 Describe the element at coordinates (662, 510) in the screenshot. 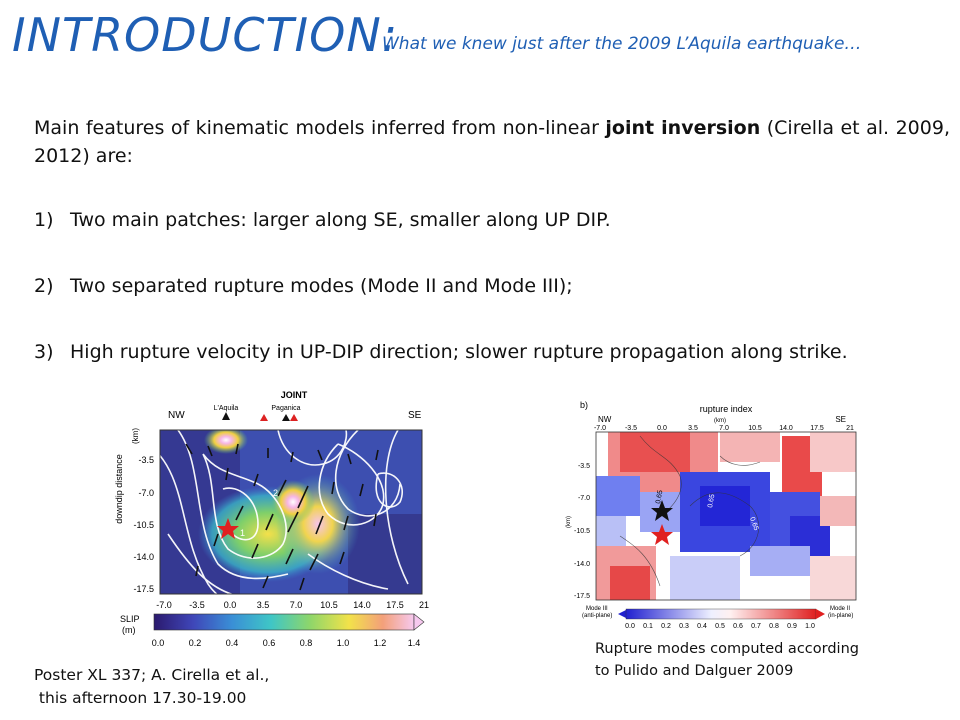

I see `black-star` at that location.